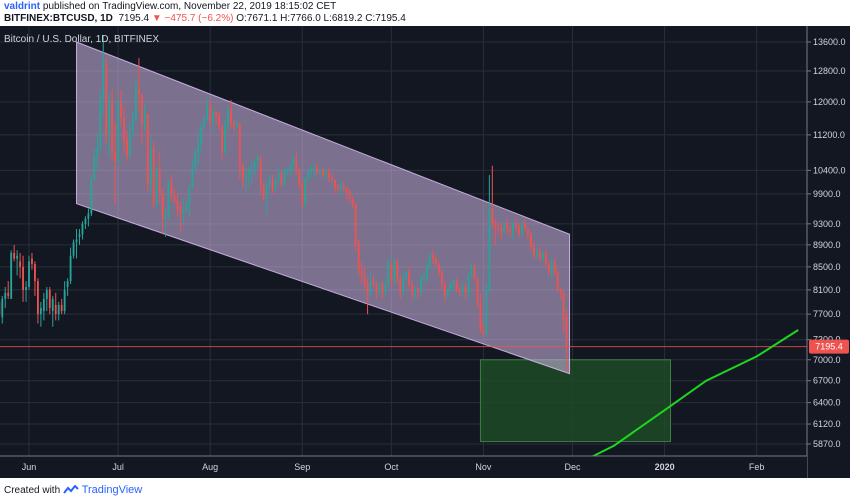  What do you see at coordinates (827, 224) in the screenshot?
I see `price-tick-label: 9300.0` at bounding box center [827, 224].